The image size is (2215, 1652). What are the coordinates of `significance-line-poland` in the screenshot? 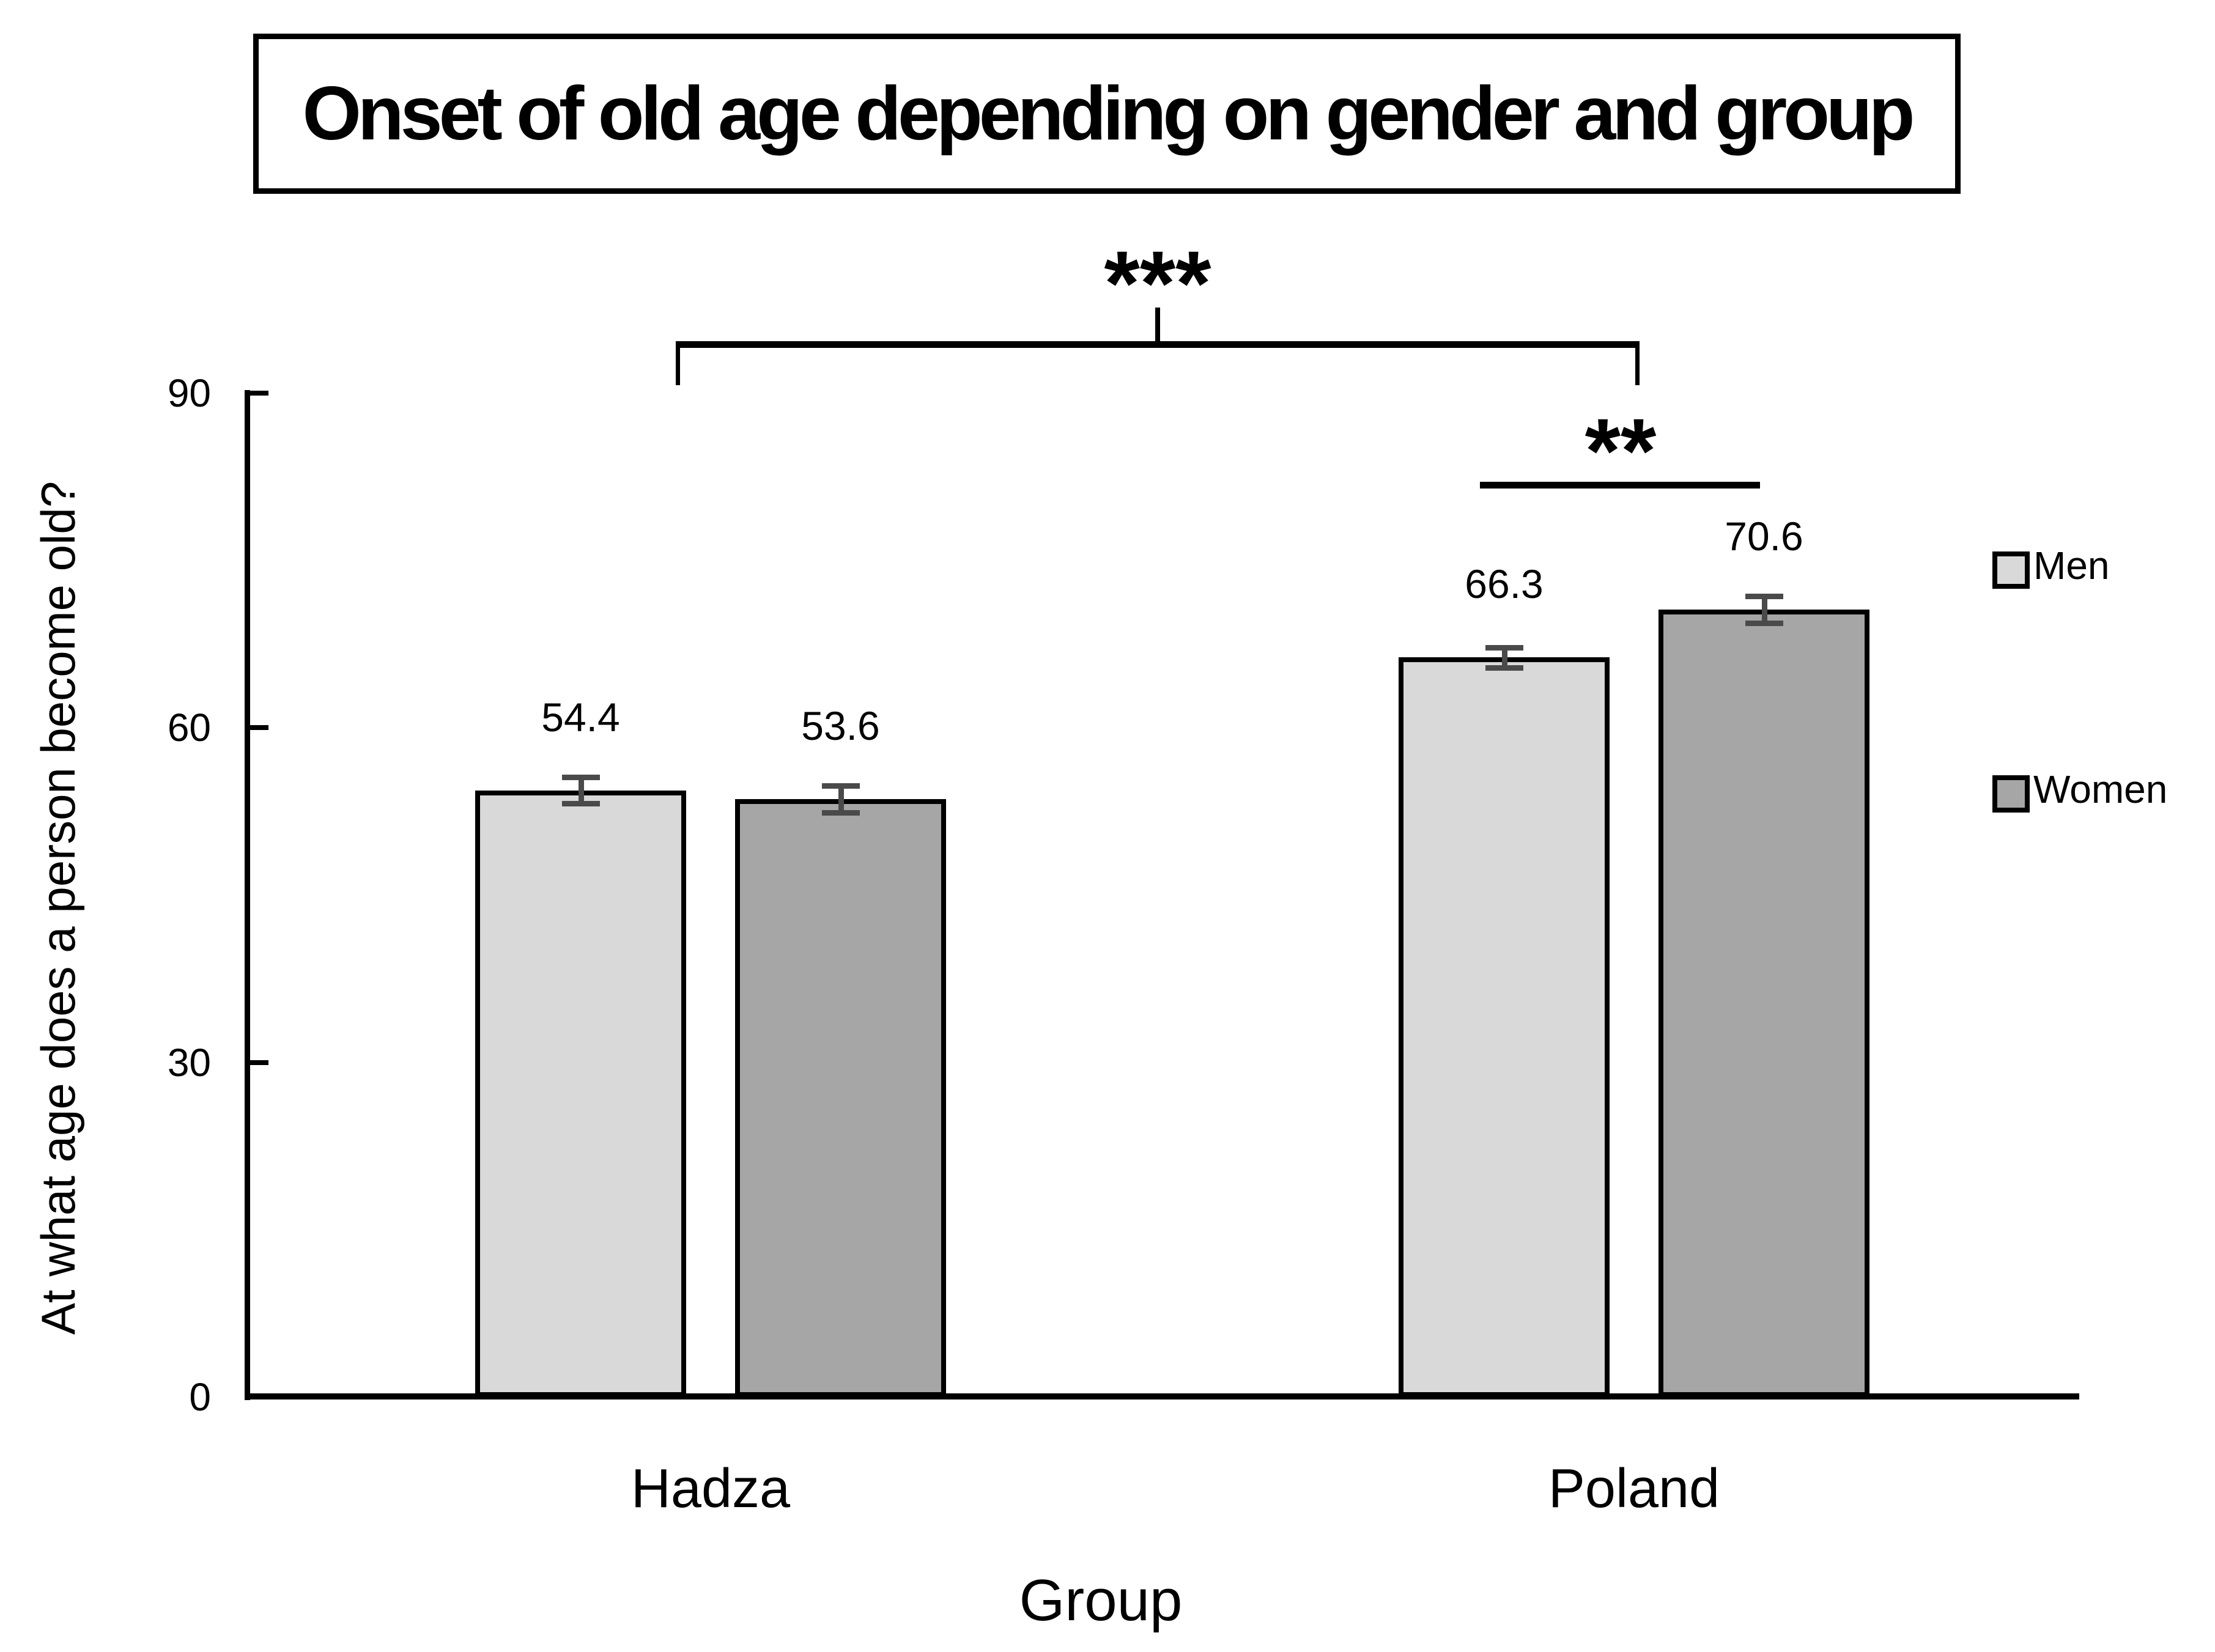 It's located at (1620, 485).